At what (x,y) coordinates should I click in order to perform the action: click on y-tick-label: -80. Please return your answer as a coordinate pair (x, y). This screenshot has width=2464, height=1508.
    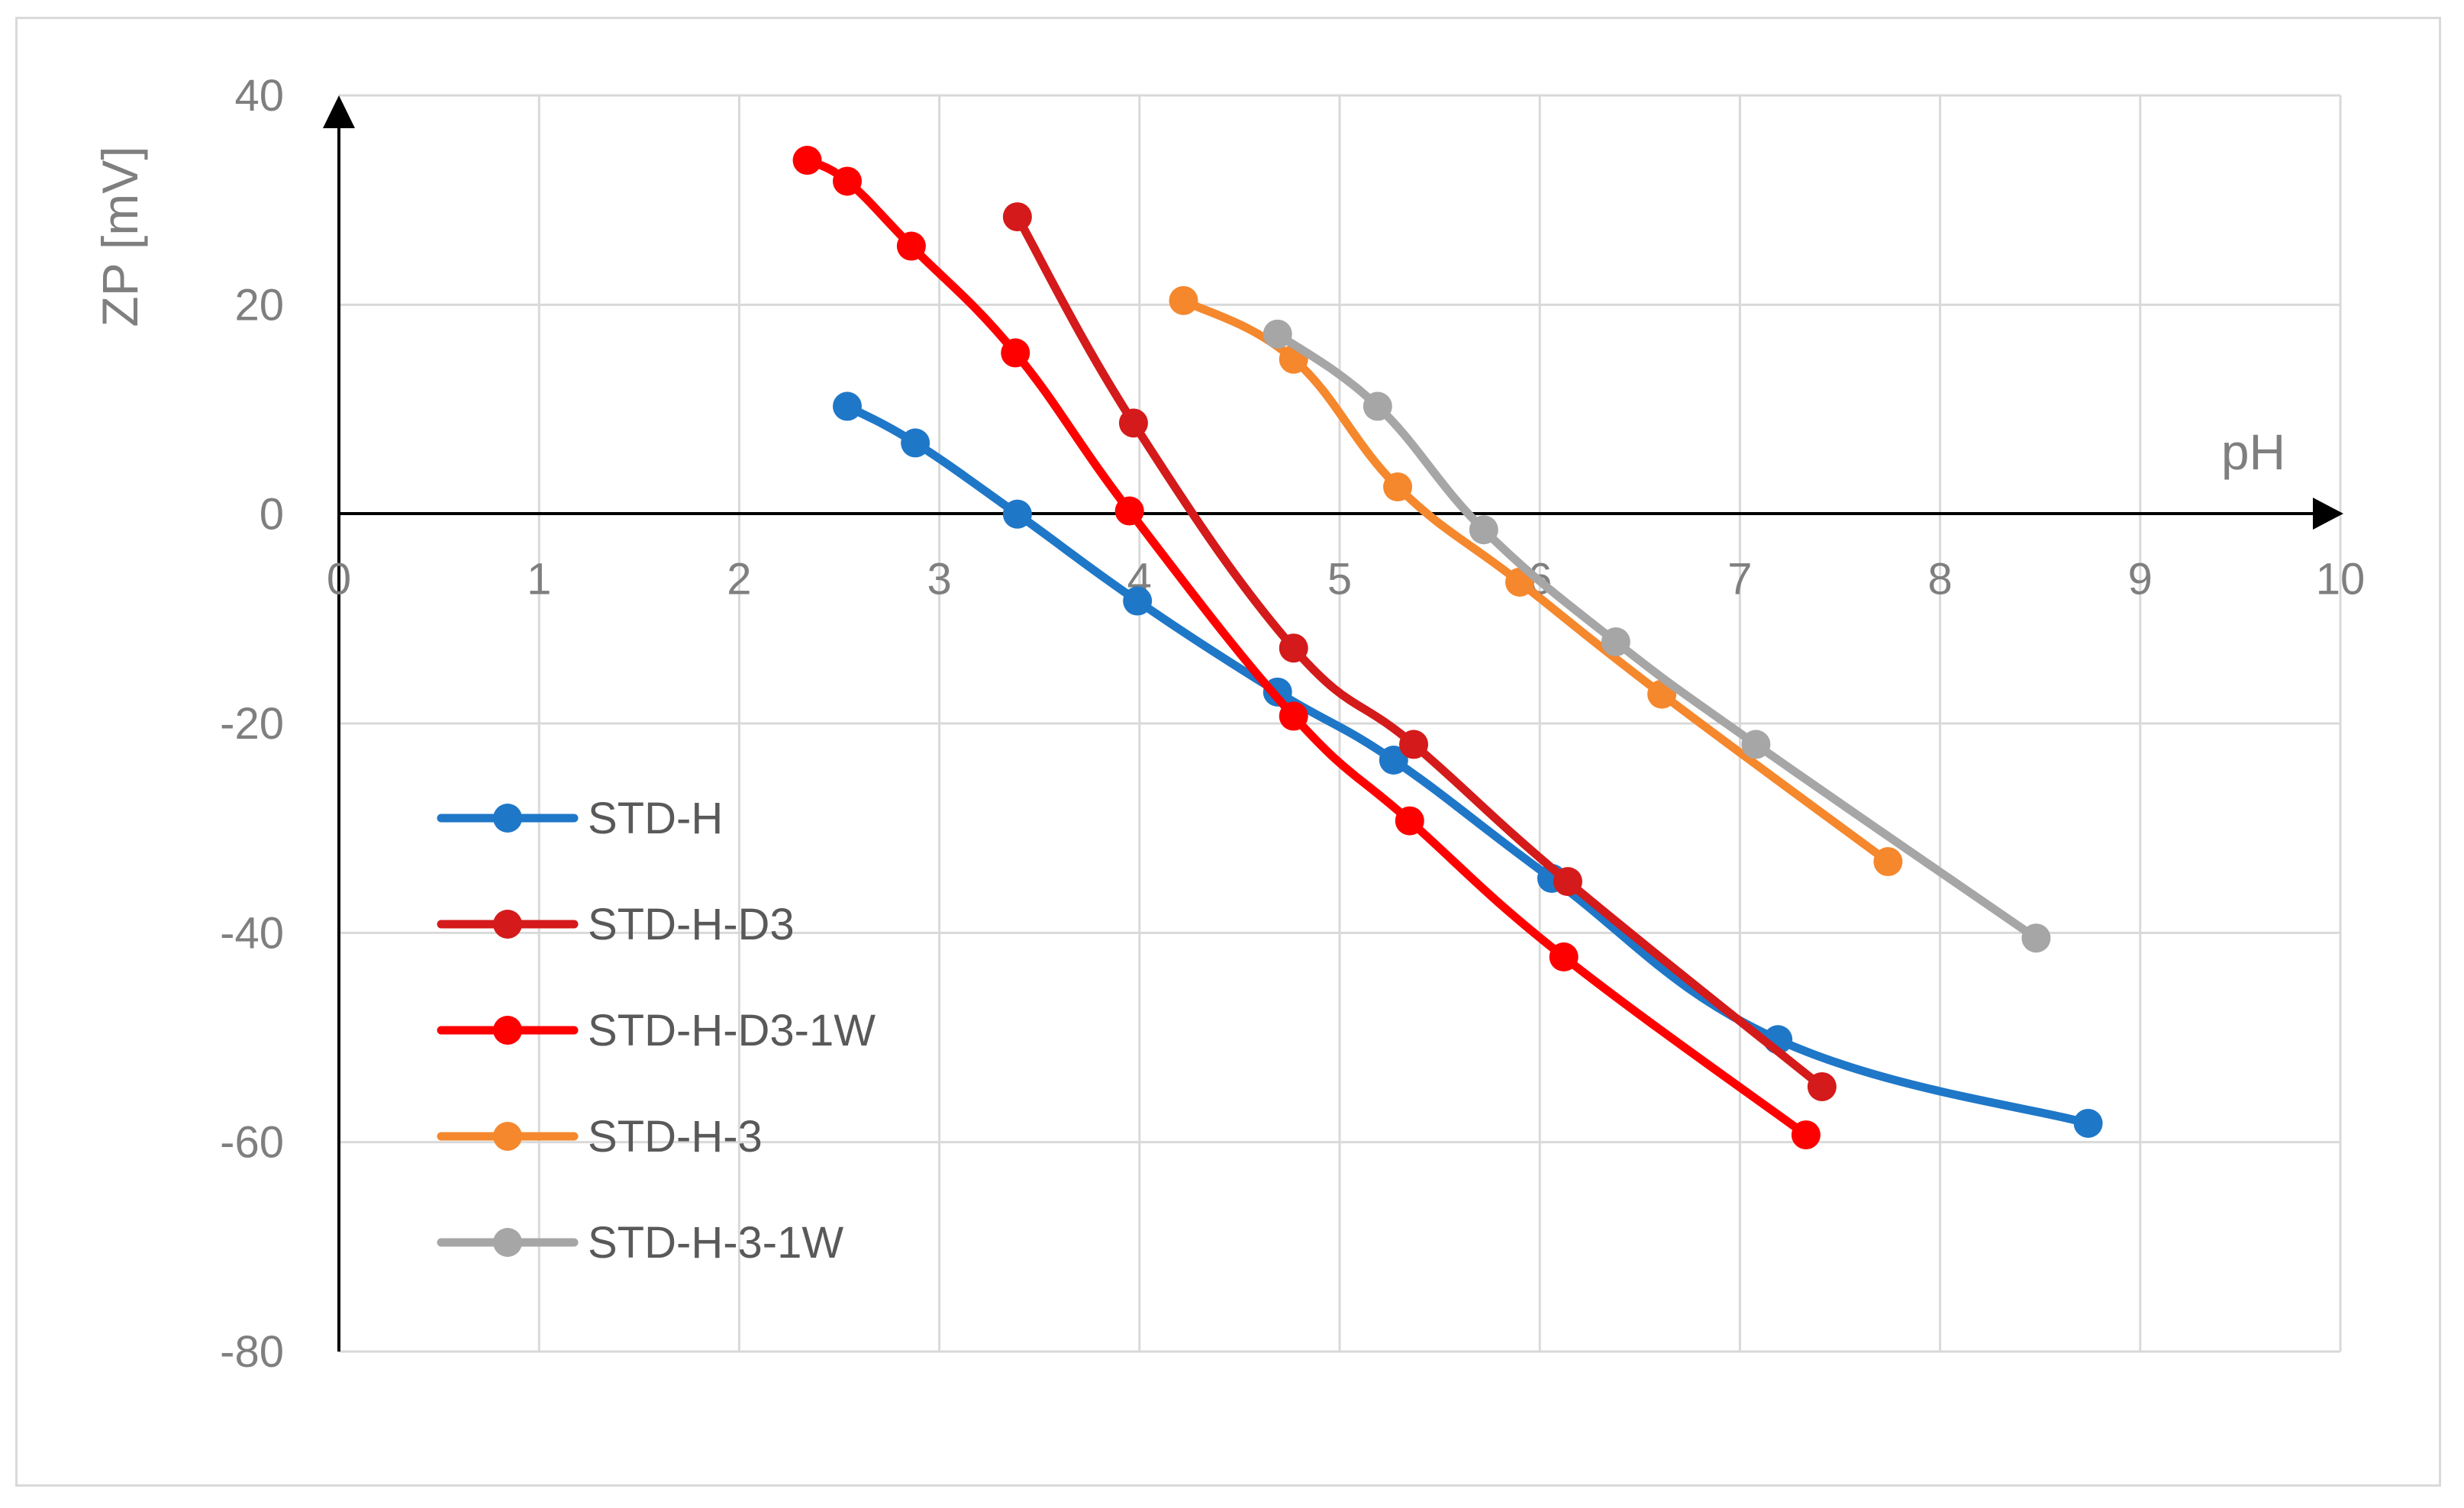
    Looking at the image, I should click on (252, 1352).